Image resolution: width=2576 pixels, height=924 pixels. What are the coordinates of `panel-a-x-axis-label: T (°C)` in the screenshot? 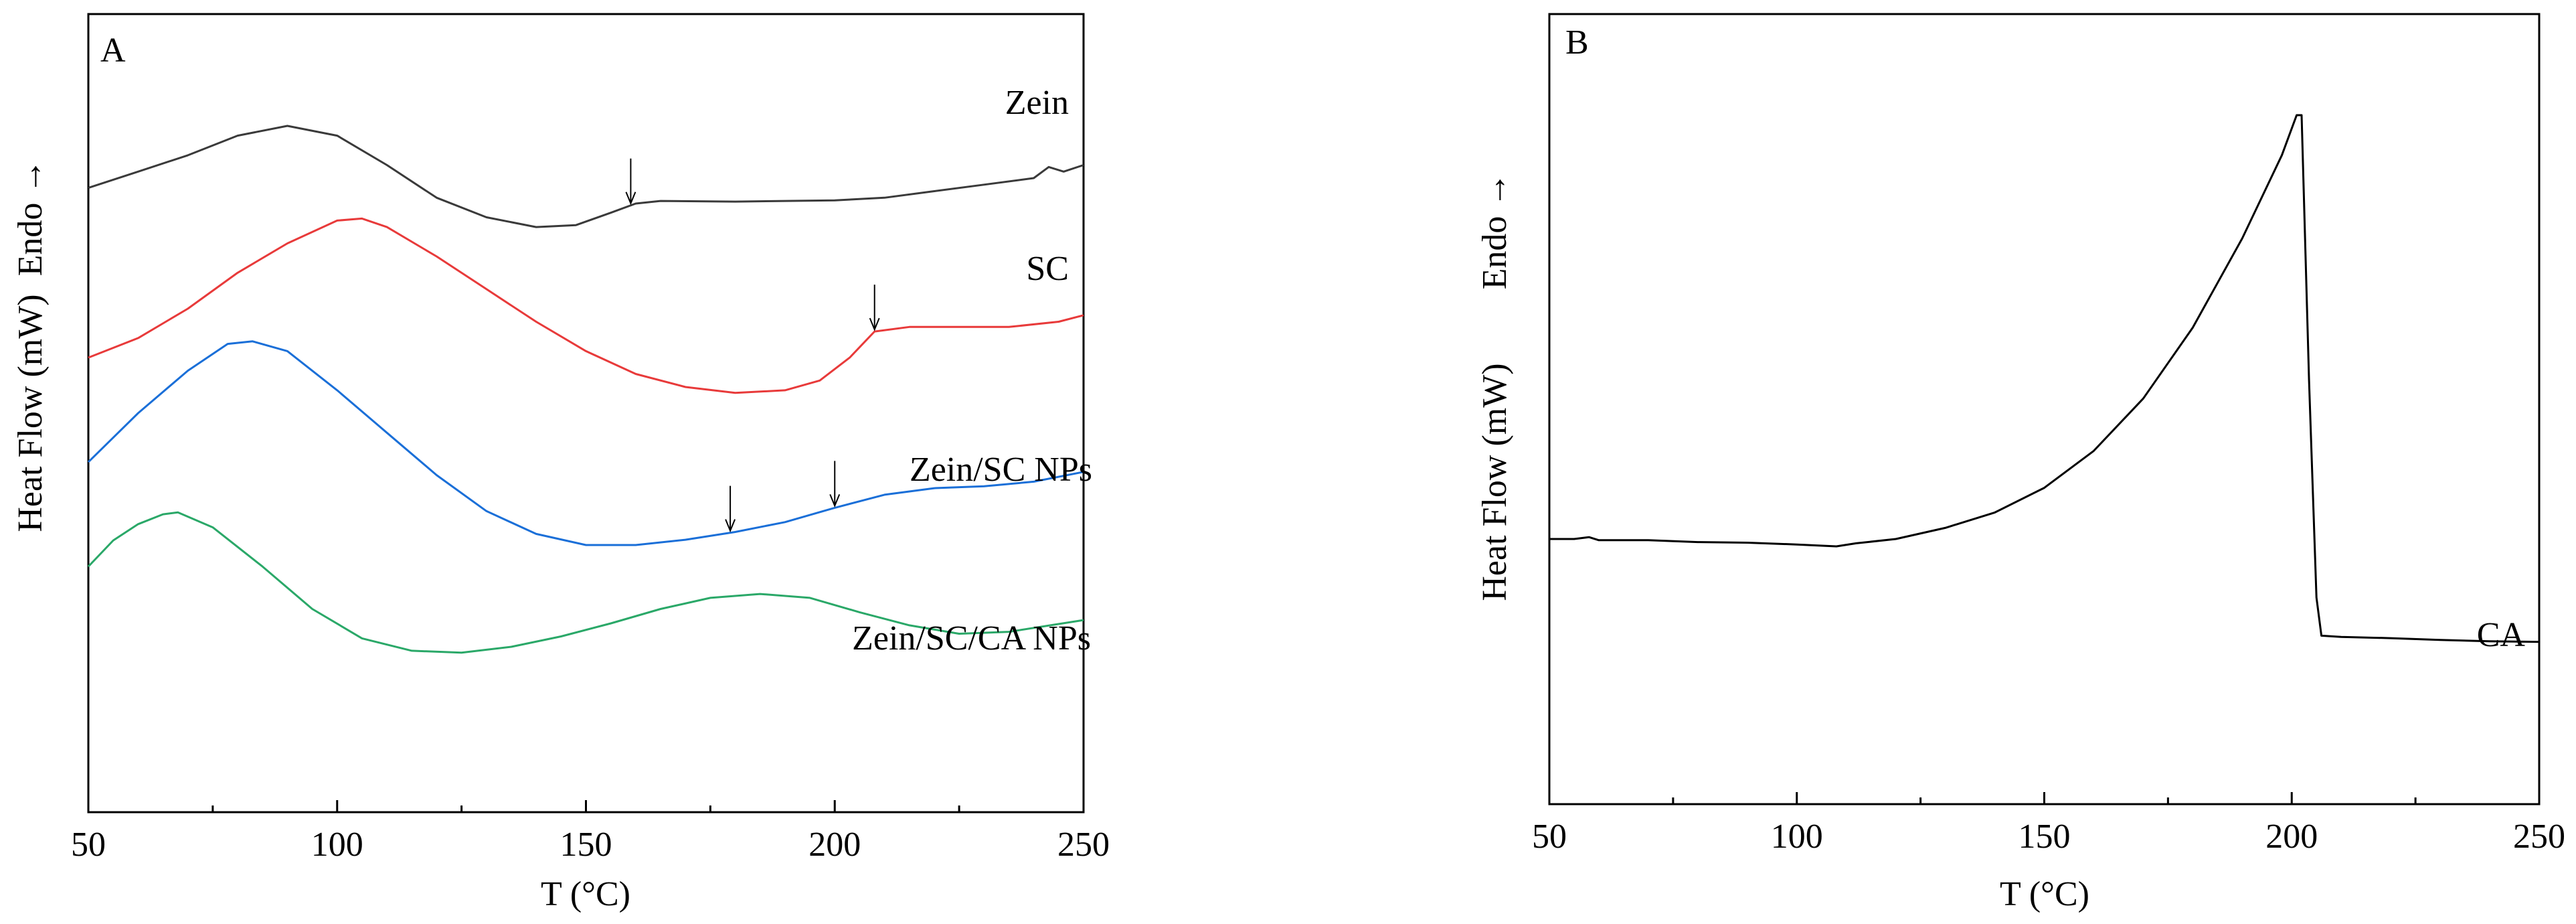 It's located at (585, 894).